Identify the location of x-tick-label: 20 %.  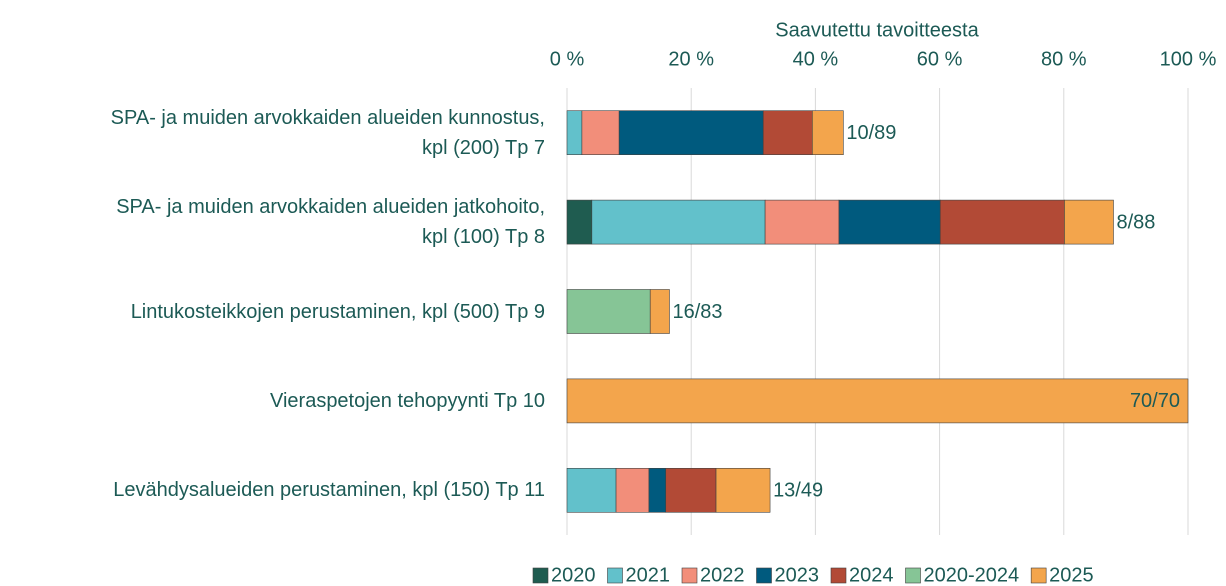
(691, 59).